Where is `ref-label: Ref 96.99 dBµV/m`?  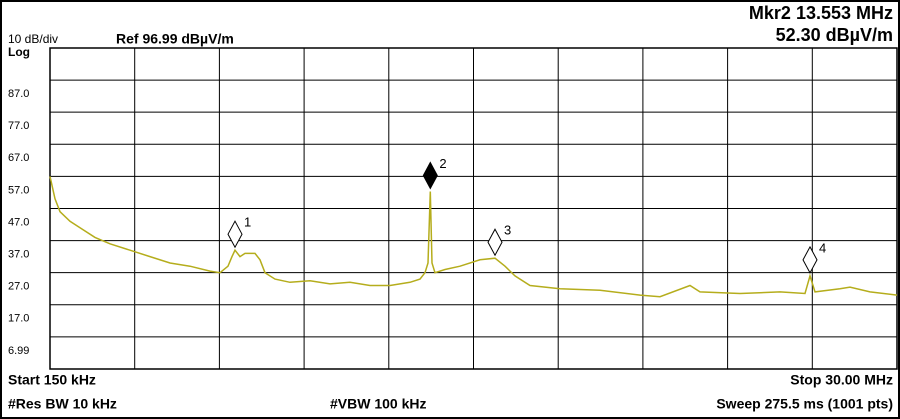 ref-label: Ref 96.99 dBµV/m is located at coordinates (175, 39).